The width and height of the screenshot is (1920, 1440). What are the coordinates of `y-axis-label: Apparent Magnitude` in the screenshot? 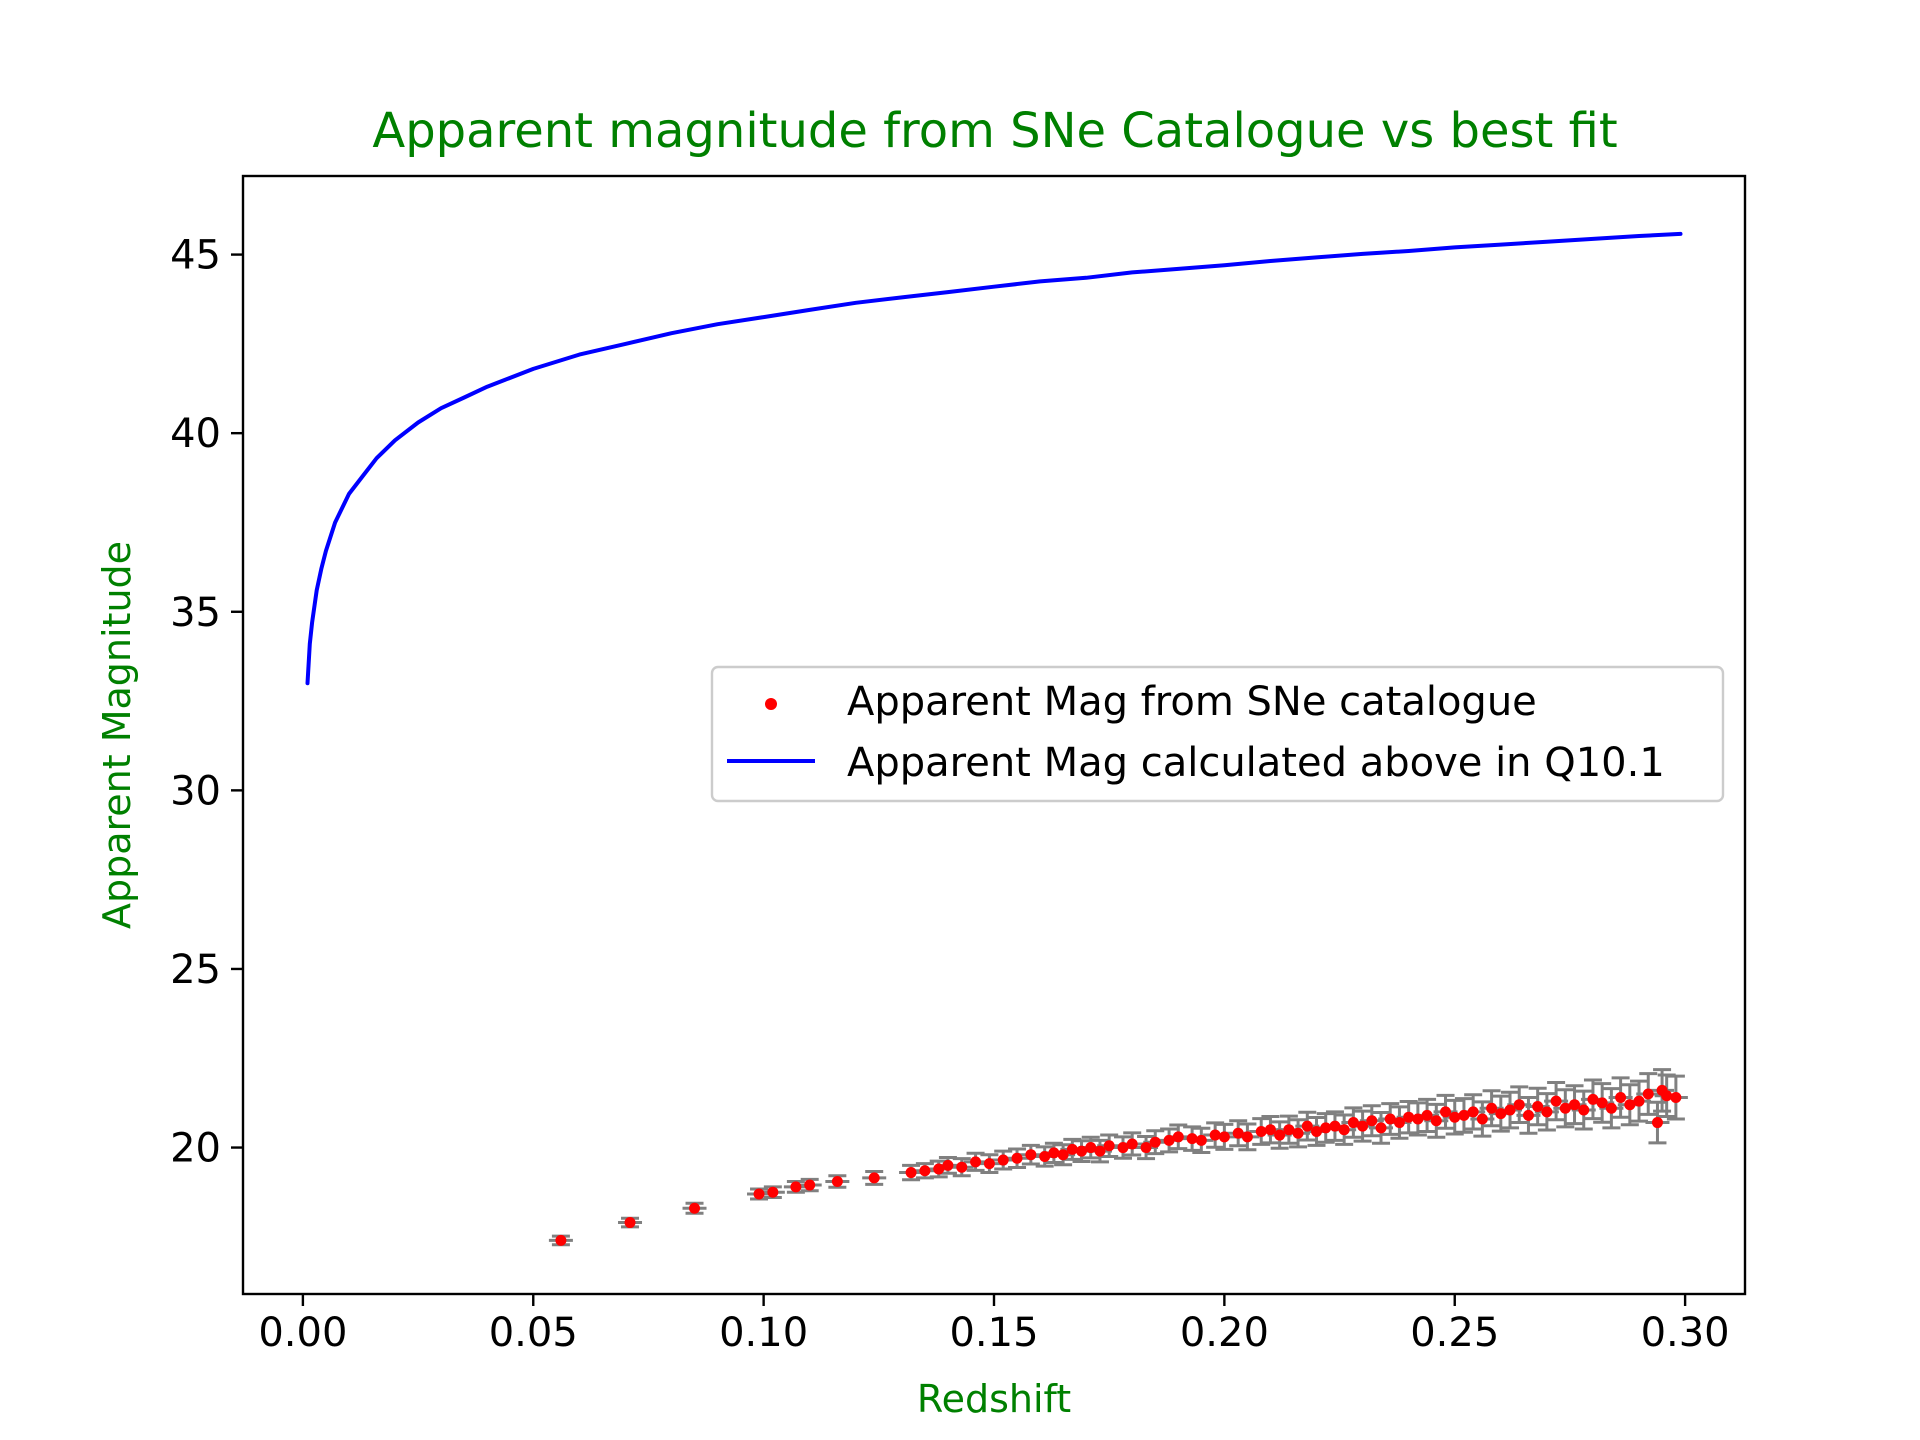 It's located at (117, 735).